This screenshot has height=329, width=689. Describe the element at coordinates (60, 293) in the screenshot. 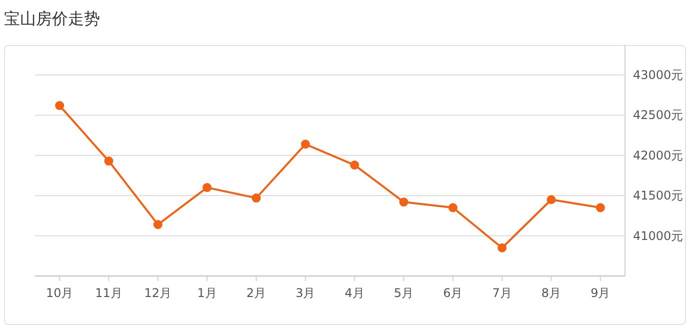

I see `x-tick-label: 10月` at that location.